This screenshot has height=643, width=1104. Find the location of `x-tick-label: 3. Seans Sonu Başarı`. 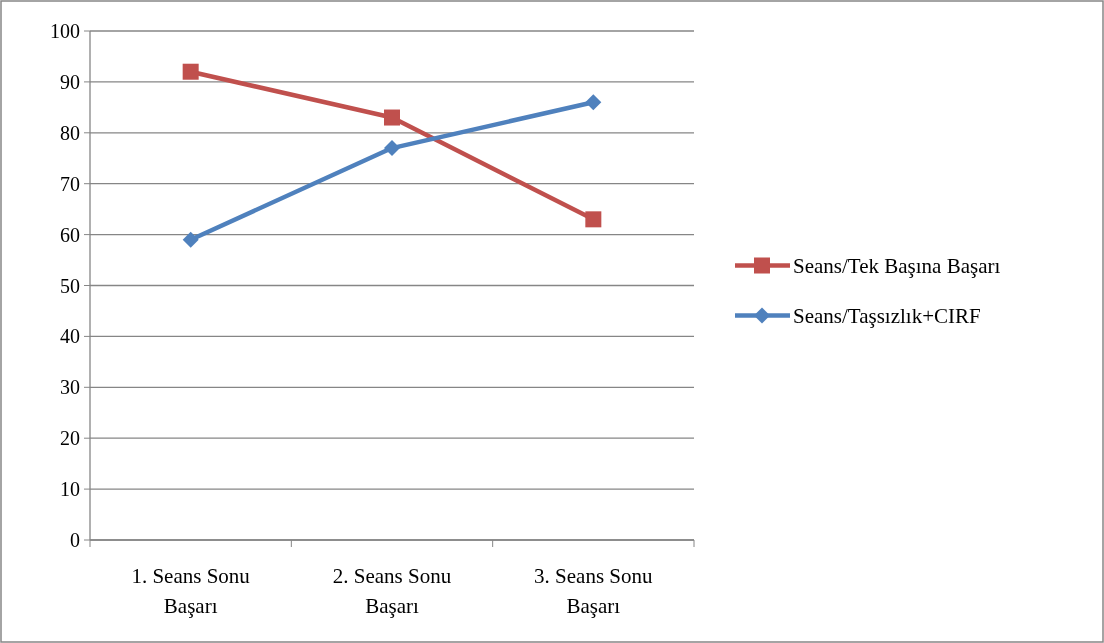

x-tick-label: 3. Seans Sonu Başarı is located at coordinates (594, 591).